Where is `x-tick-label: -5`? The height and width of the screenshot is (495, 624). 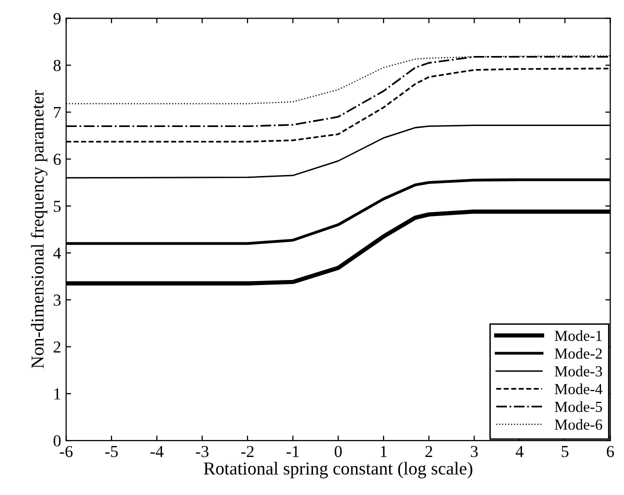 x-tick-label: -5 is located at coordinates (111, 452).